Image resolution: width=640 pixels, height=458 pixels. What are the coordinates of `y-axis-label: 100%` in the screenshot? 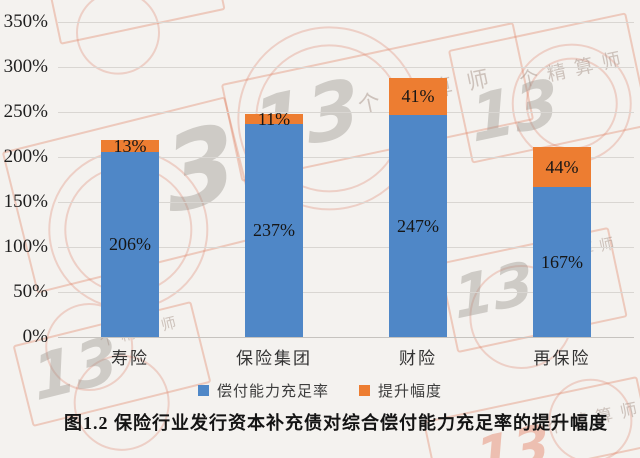 It's located at (25, 246).